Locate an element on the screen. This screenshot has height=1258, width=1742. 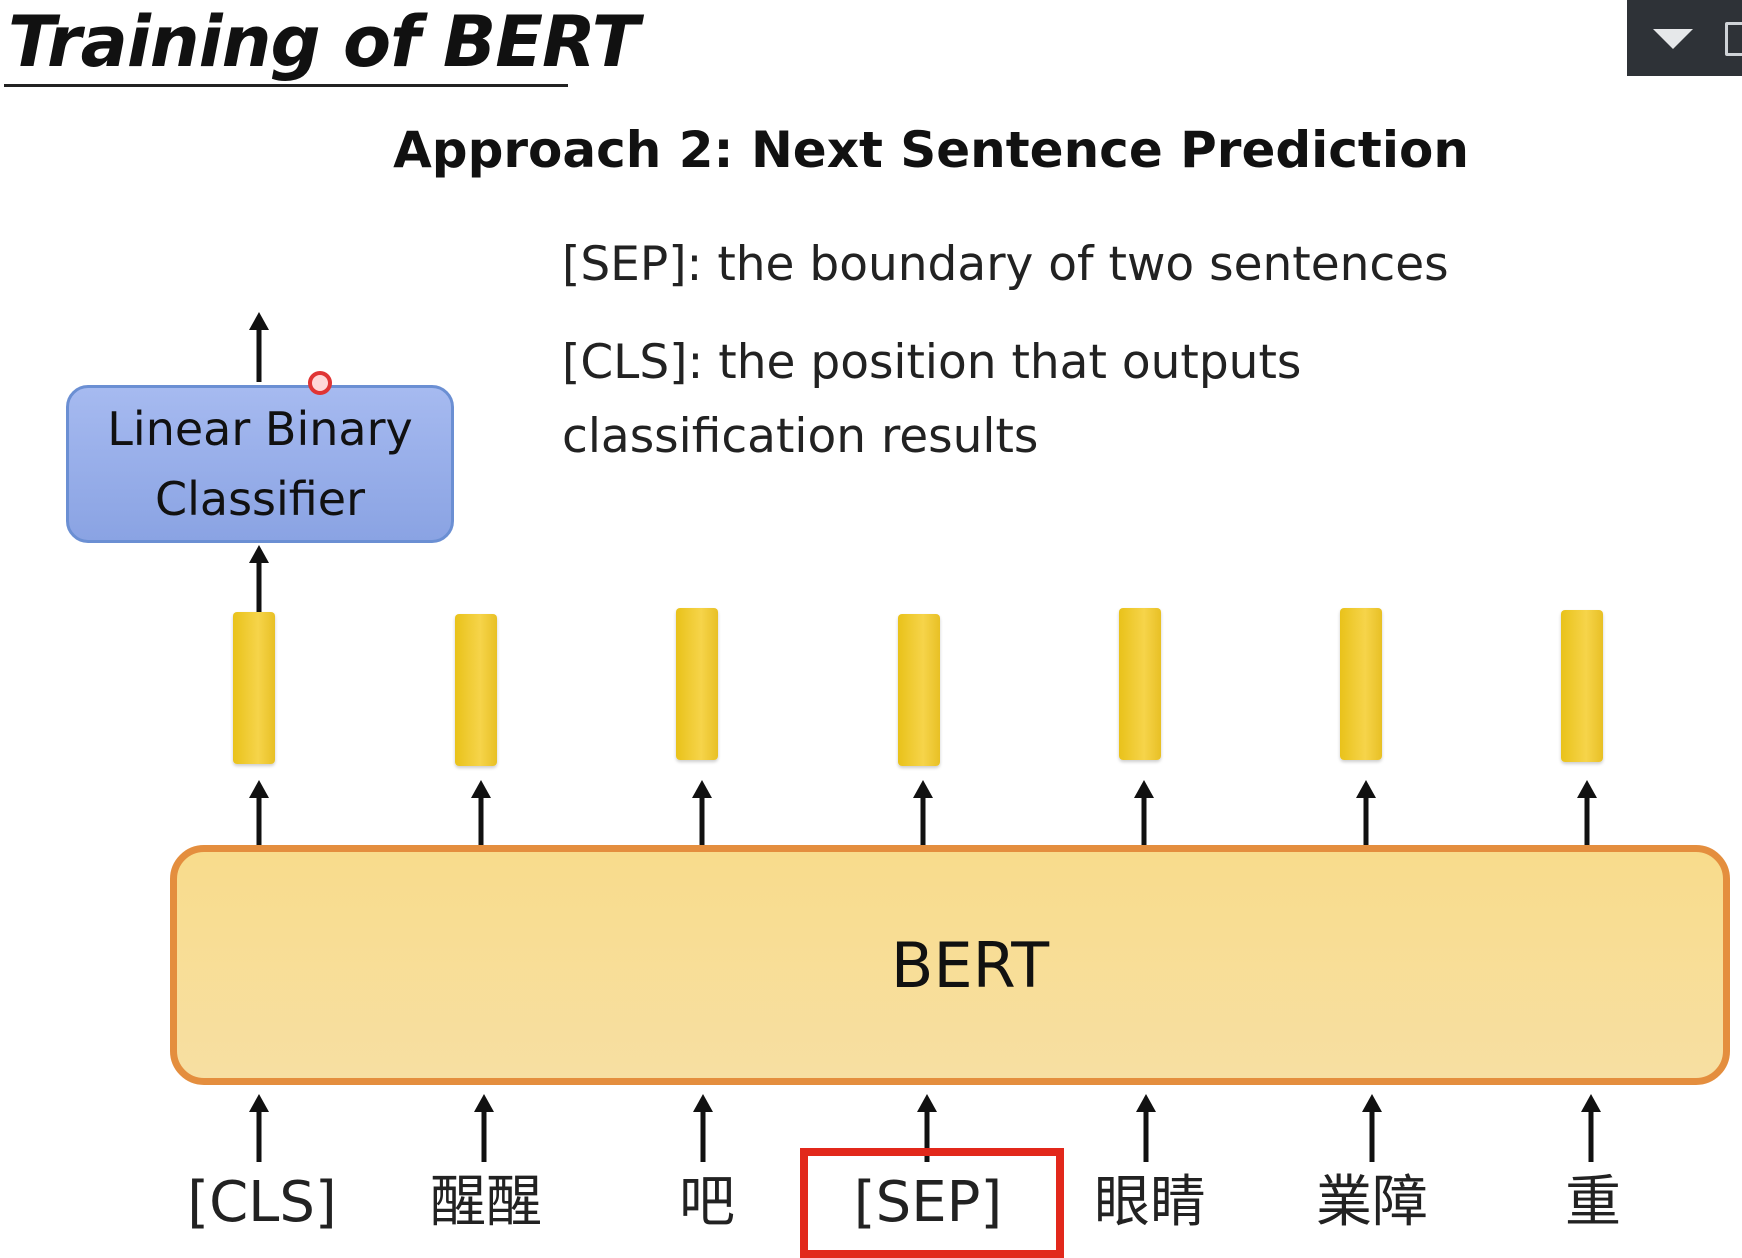
corner-toolbar is located at coordinates (1684, 38).